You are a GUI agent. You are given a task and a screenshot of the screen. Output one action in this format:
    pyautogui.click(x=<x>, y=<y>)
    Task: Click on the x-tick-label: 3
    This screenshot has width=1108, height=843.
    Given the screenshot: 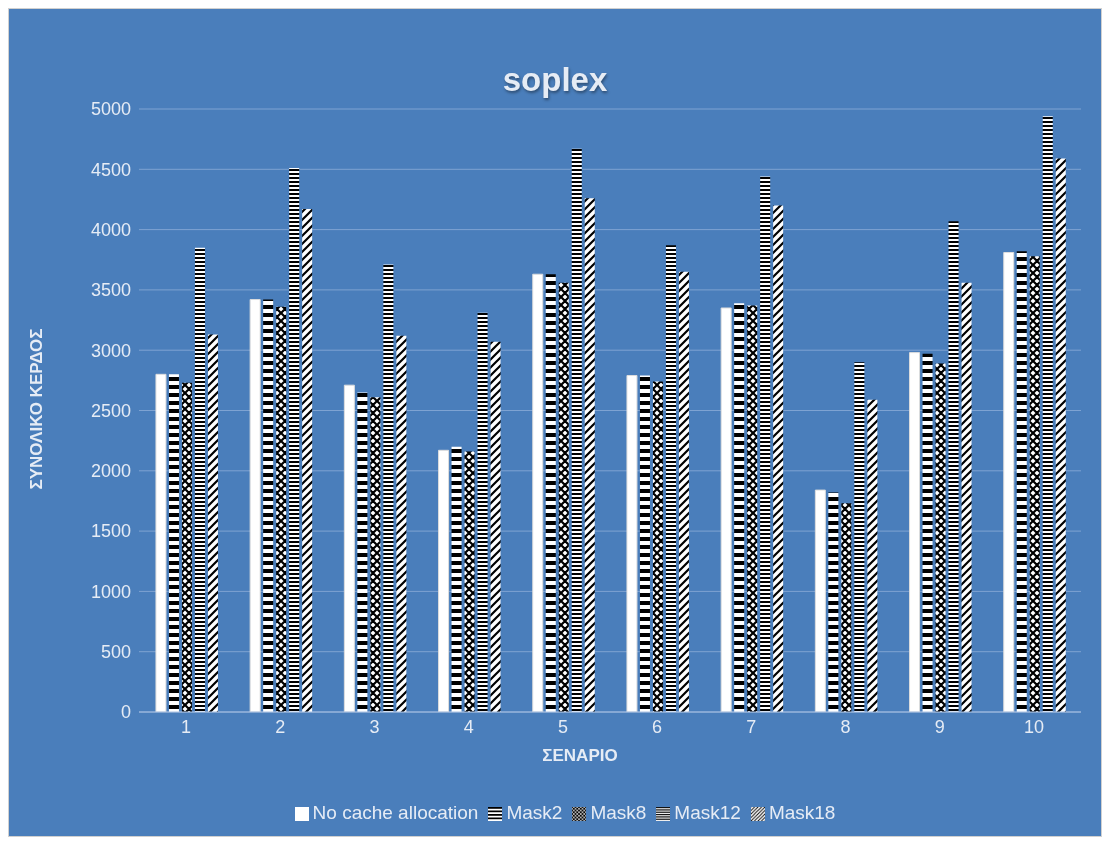 What is the action you would take?
    pyautogui.click(x=374, y=726)
    